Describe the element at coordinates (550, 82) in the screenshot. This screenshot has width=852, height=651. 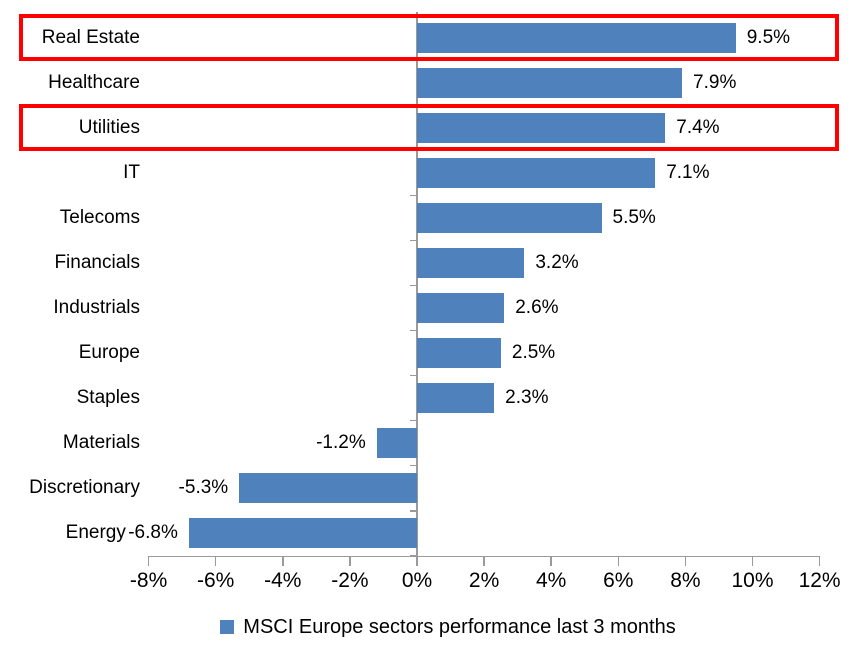
I see `bar-healthcare` at that location.